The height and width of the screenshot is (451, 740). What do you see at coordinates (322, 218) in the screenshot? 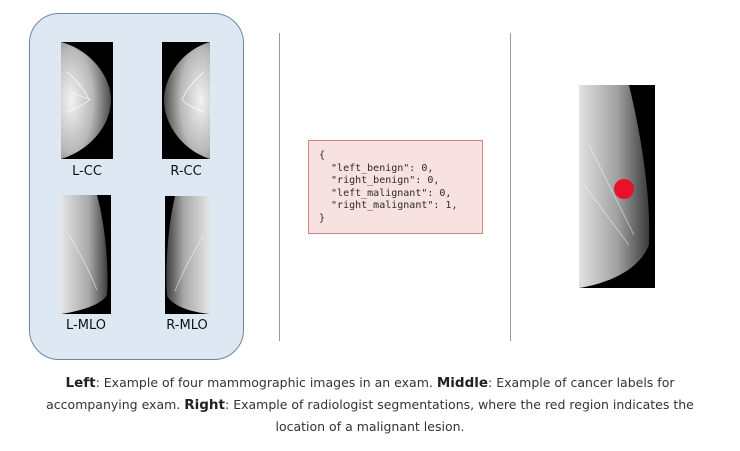
I see `json-line-5: }` at bounding box center [322, 218].